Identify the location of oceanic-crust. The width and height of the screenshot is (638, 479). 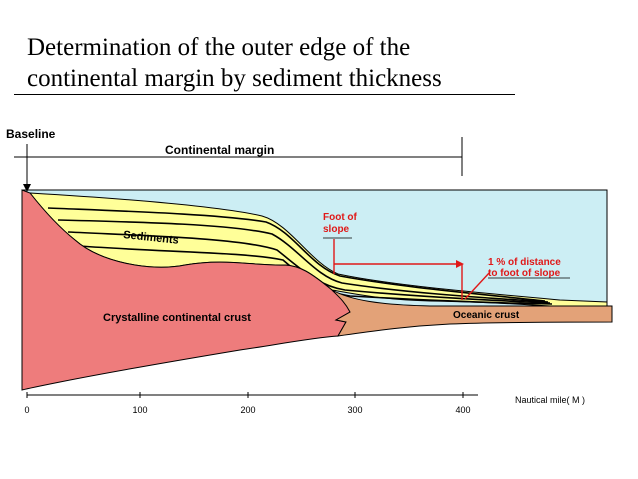
(472, 313).